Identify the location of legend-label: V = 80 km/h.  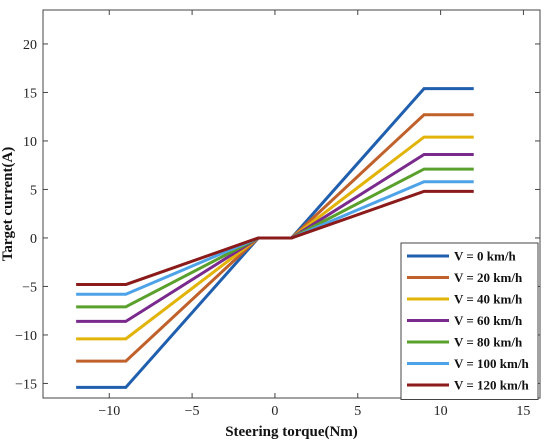
(488, 342).